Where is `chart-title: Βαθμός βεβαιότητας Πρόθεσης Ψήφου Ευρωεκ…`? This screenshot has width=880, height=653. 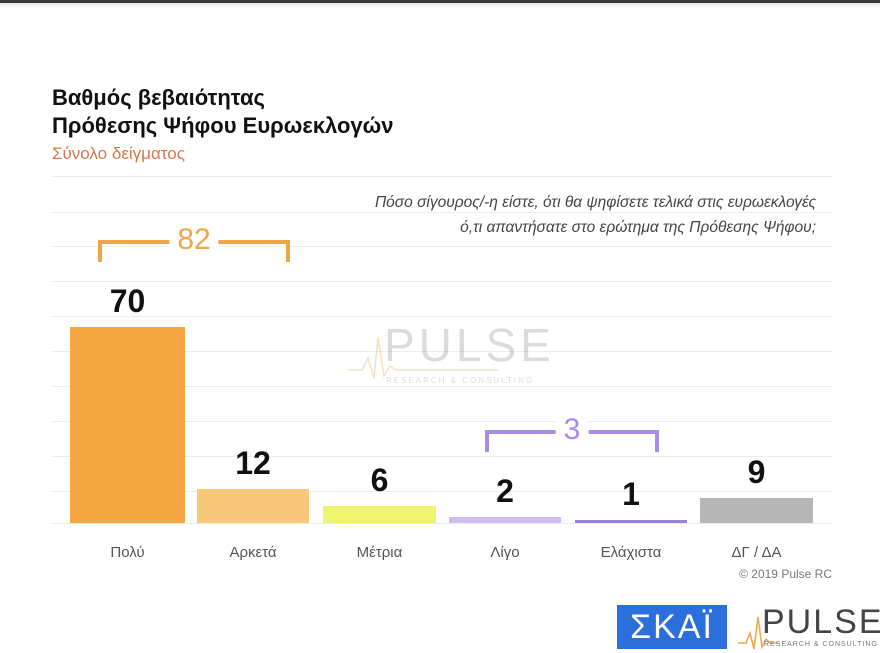
chart-title: Βαθμός βεβαιότητας Πρόθεσης Ψήφου Ευρωεκ… is located at coordinates (222, 112).